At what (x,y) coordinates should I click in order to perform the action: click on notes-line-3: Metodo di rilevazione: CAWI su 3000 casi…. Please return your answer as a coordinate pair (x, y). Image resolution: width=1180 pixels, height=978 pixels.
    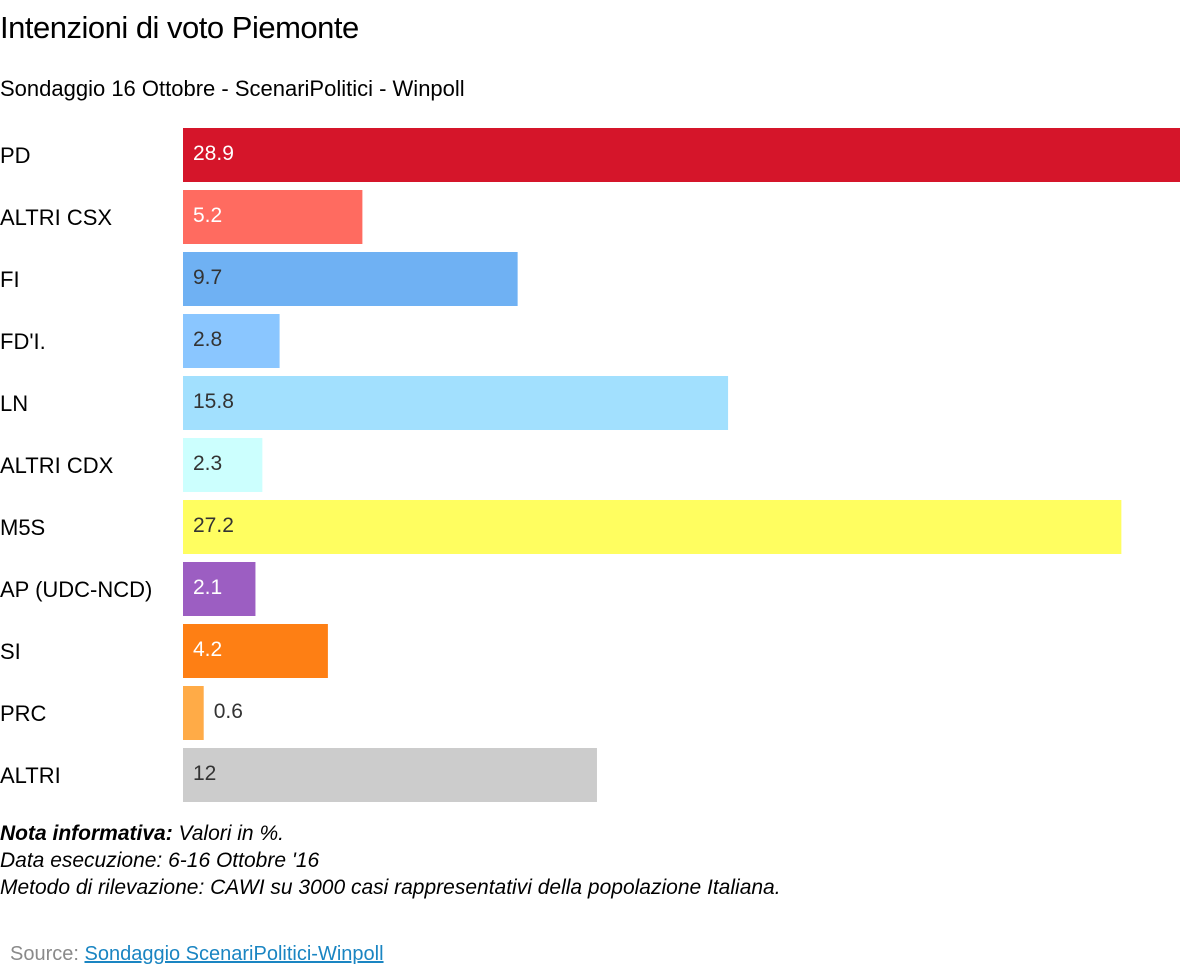
    Looking at the image, I should click on (390, 887).